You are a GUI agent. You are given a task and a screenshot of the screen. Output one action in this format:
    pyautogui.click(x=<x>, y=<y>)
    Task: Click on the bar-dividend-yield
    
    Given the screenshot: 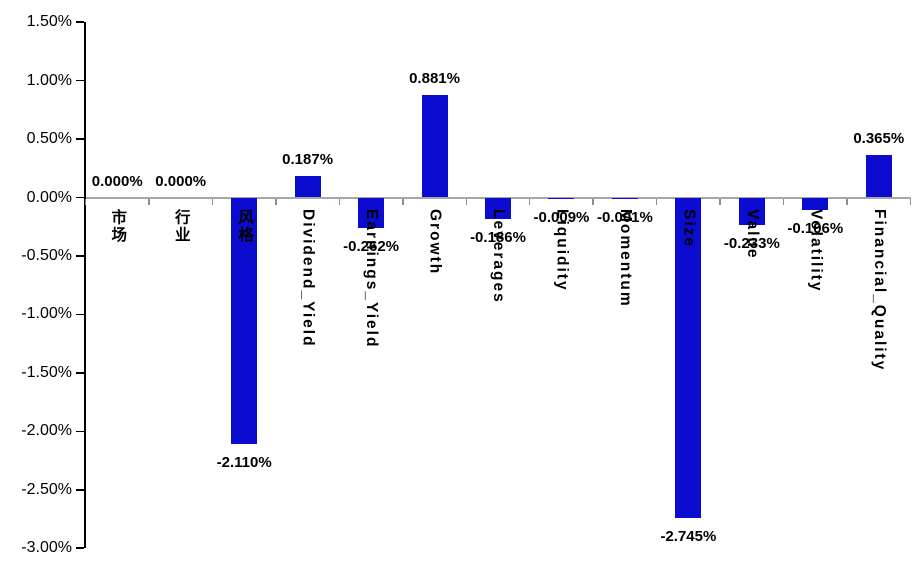 What is the action you would take?
    pyautogui.click(x=307, y=186)
    